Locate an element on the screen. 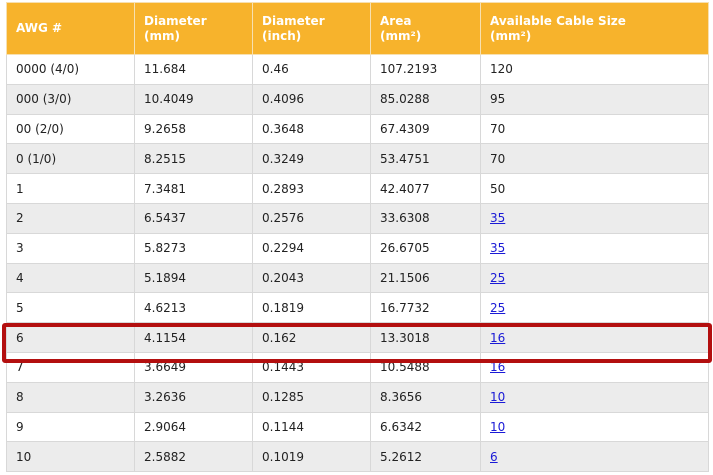  awg-header: AWG # is located at coordinates (70, 28).